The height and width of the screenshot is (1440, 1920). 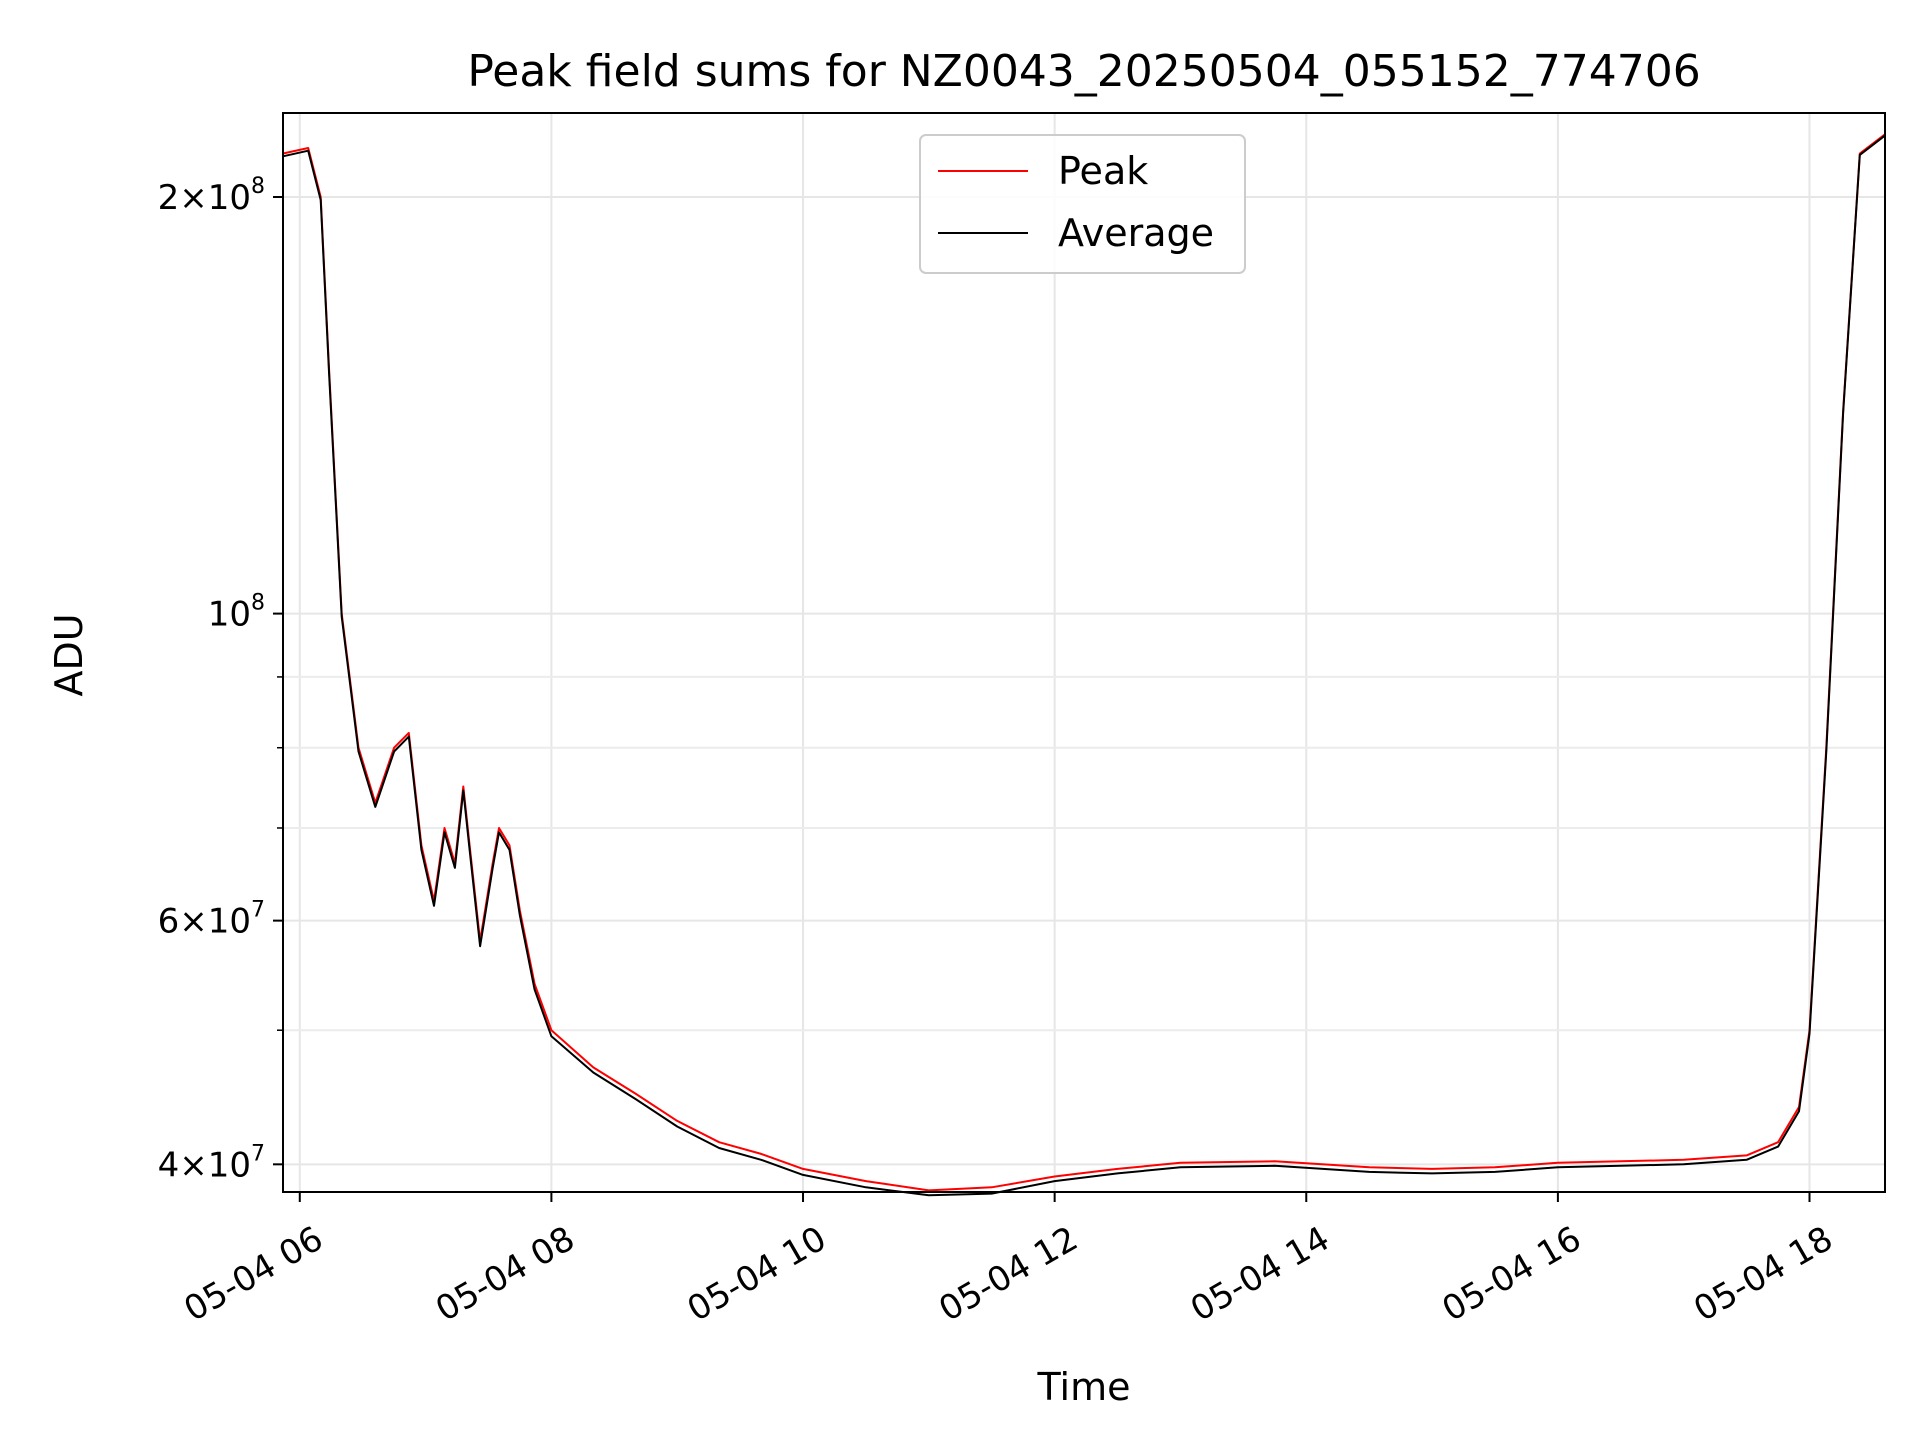 I want to click on y-tick-label: 6×107, so click(x=211, y=920).